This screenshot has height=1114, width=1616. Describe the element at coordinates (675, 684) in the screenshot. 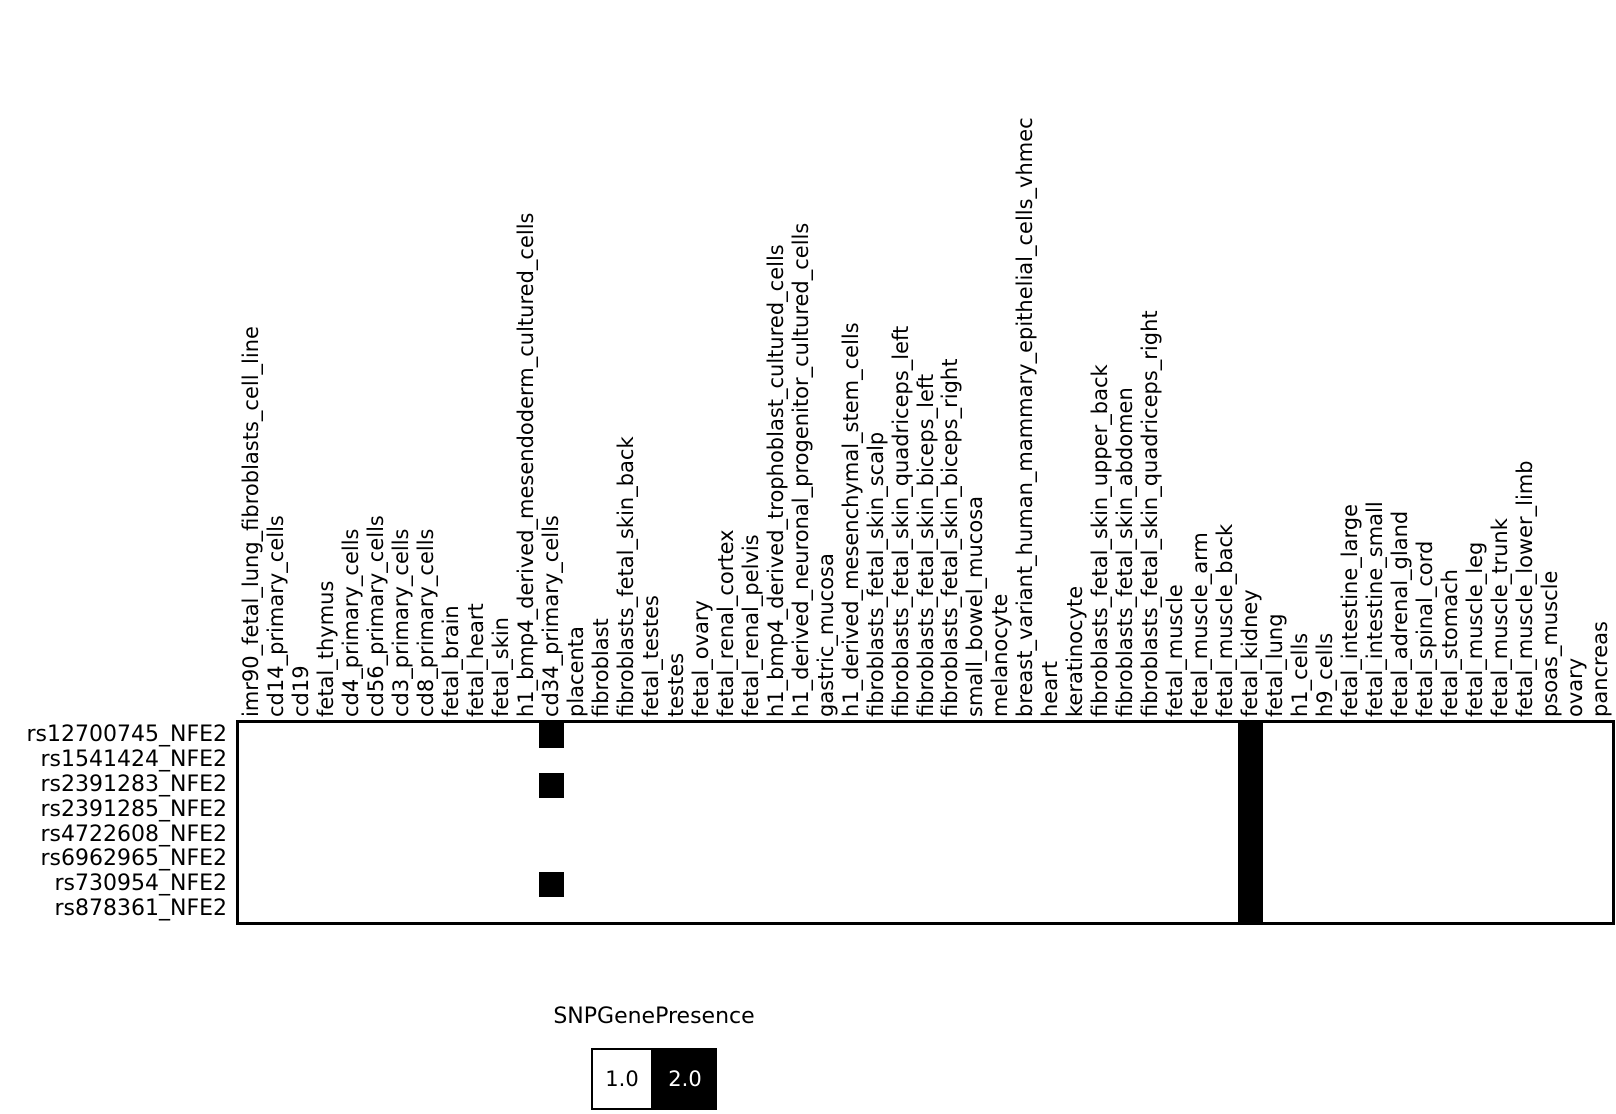

I see `column-label: testes` at that location.